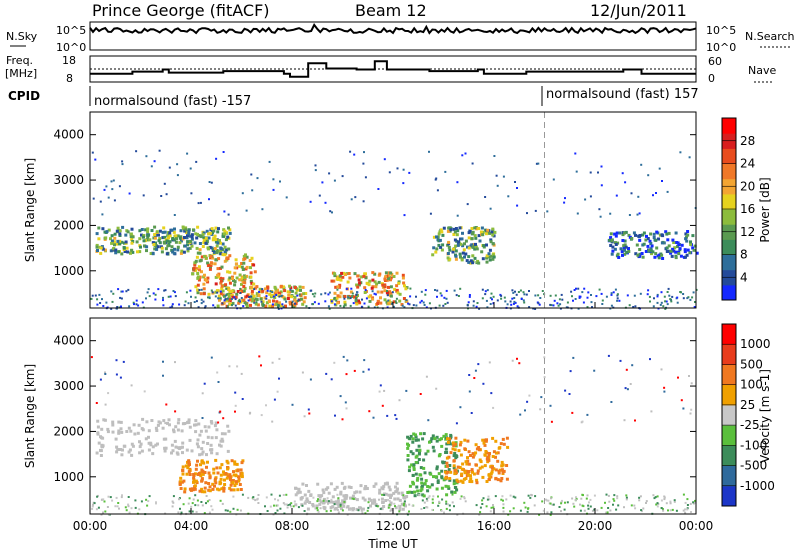  What do you see at coordinates (71, 47) in the screenshot?
I see `nsky-tick-bottom: 10^0` at bounding box center [71, 47].